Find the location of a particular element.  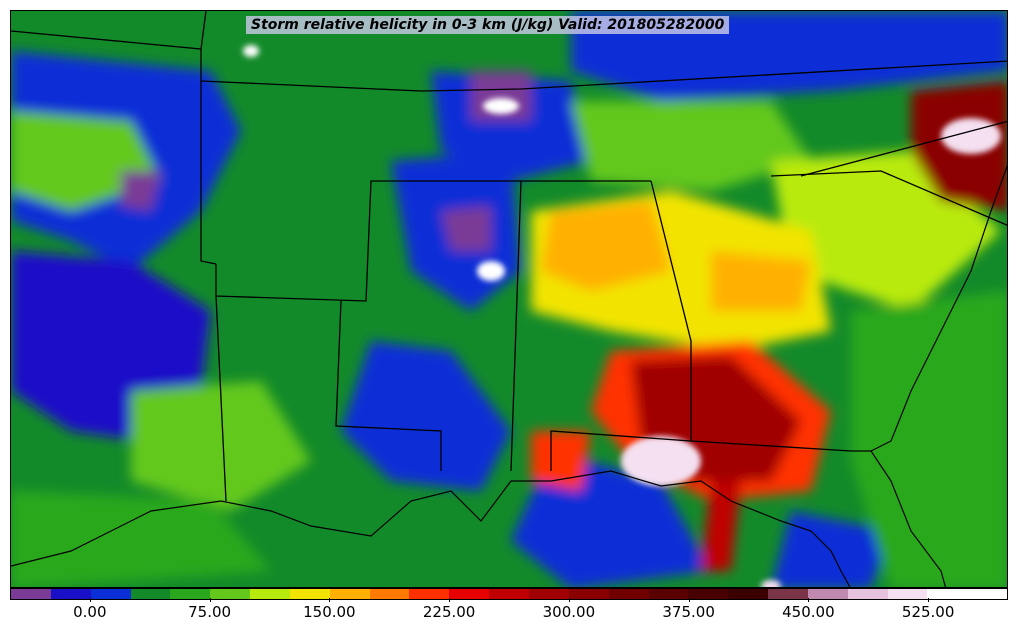

colorbar-tick-label: 225.00 is located at coordinates (449, 612).